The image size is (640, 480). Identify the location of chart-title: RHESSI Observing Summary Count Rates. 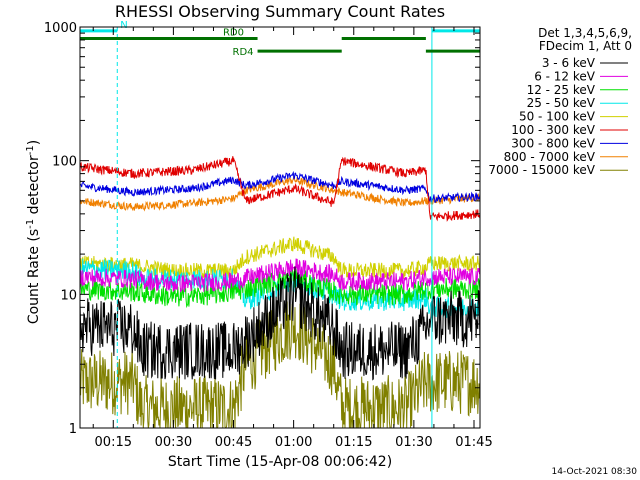
(280, 11).